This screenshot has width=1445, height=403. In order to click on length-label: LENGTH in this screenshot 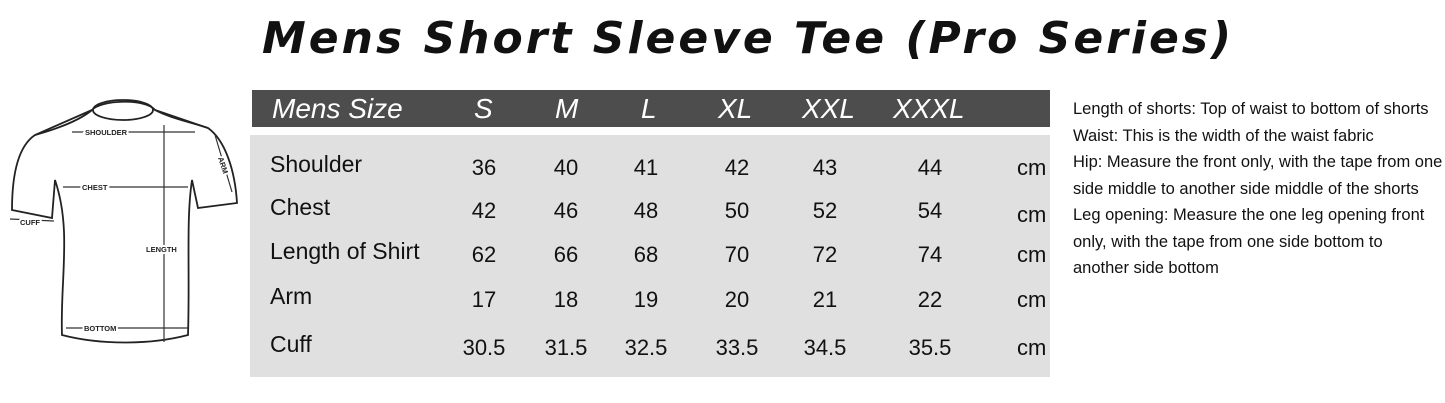, I will do `click(161, 249)`.